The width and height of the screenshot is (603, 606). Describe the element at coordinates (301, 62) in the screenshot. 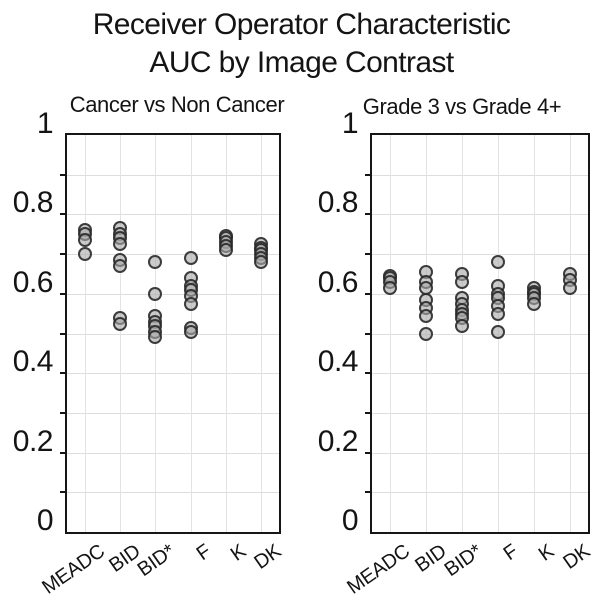

I see `chart-title-line2: AUC by Image Contrast` at that location.